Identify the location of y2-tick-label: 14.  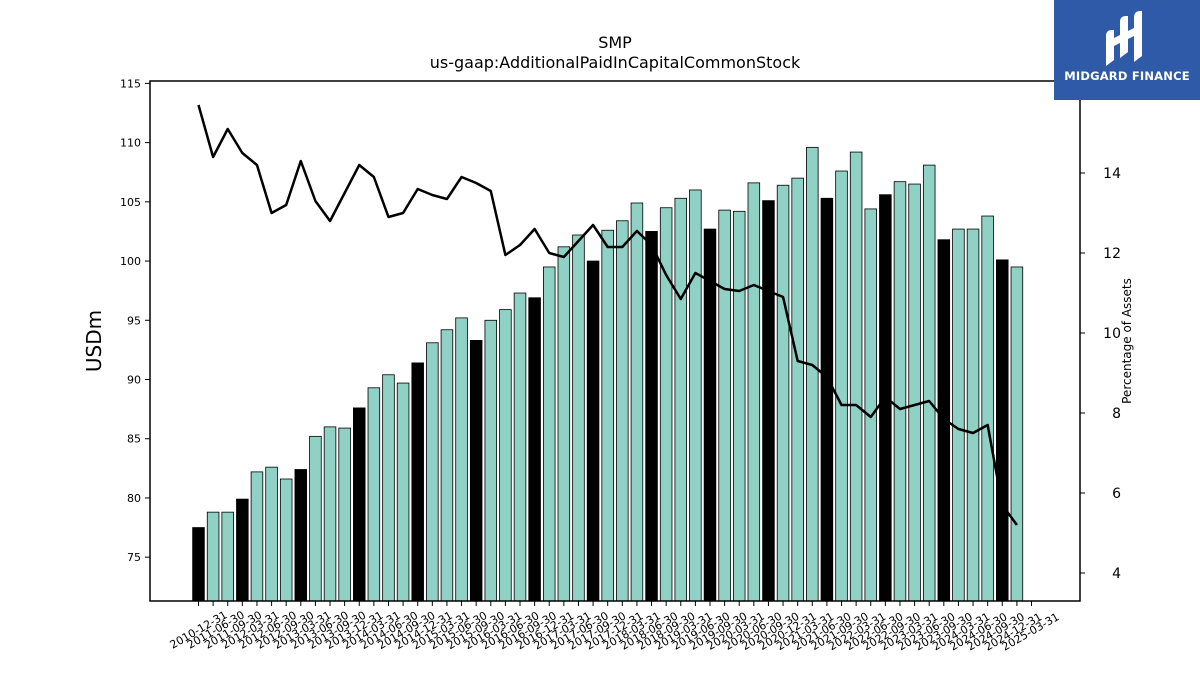
(1112, 174).